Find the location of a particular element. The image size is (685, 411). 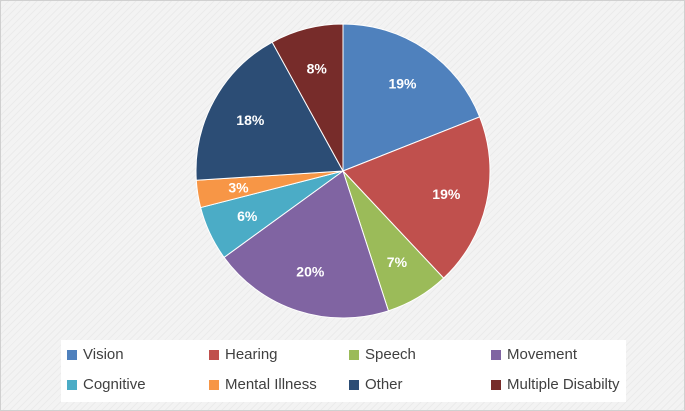

legend-item-hearing: Hearing is located at coordinates (243, 354).